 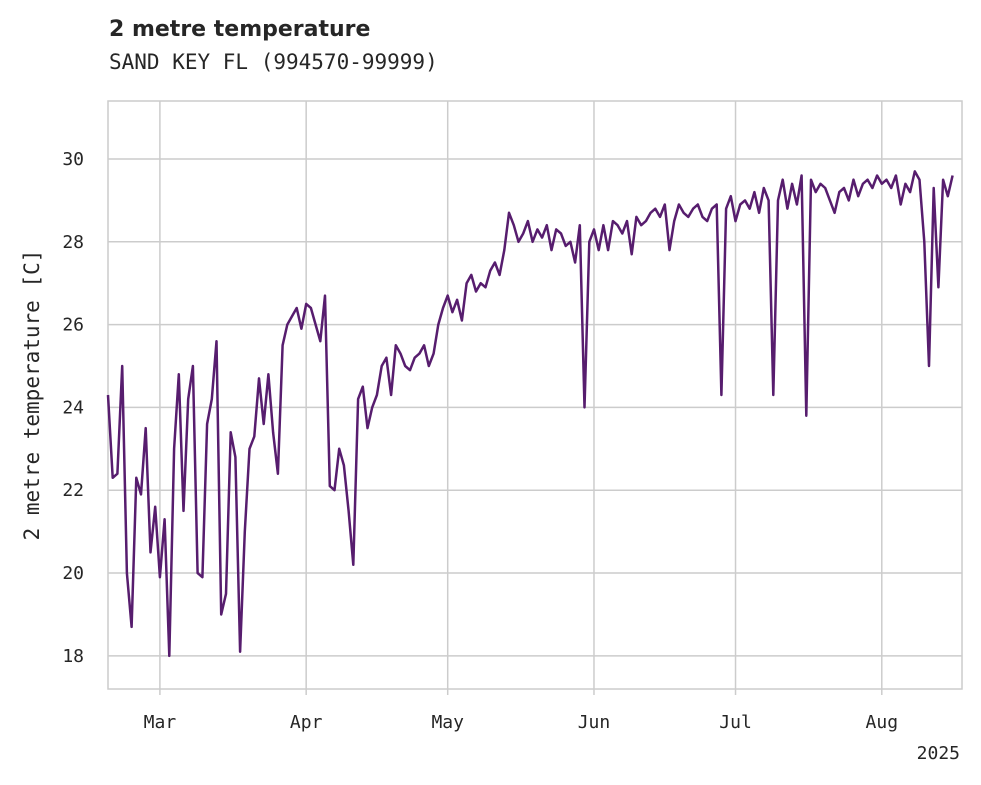 I want to click on y-tick-label-30: 30, so click(x=73, y=159).